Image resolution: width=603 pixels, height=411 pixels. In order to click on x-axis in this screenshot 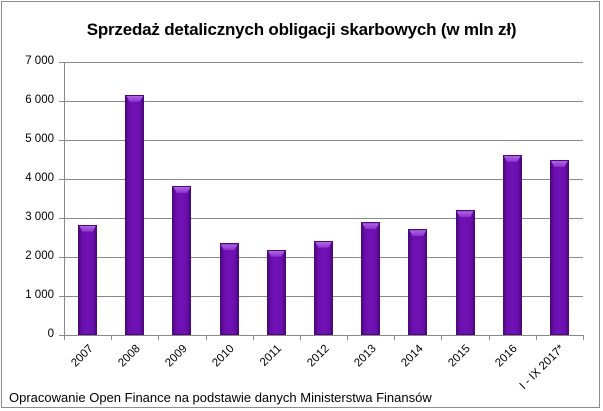, I will do `click(323, 335)`.